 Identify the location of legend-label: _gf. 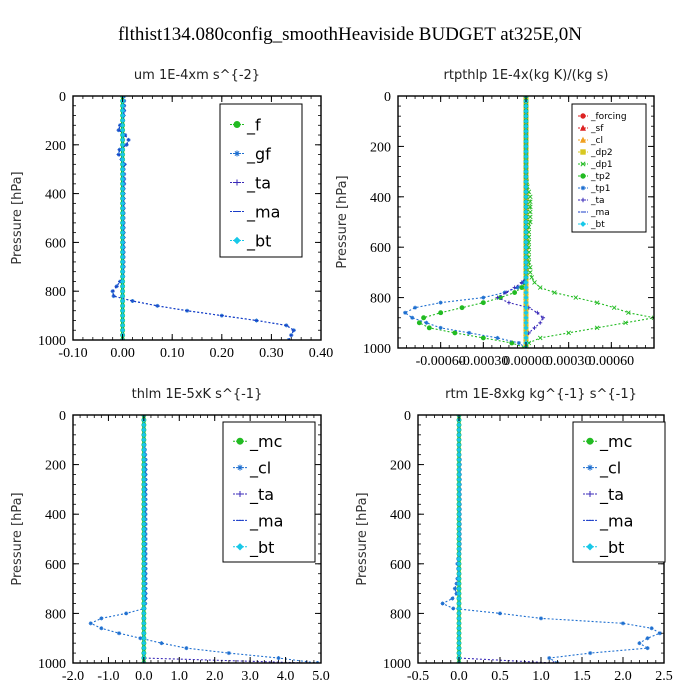
(258, 155).